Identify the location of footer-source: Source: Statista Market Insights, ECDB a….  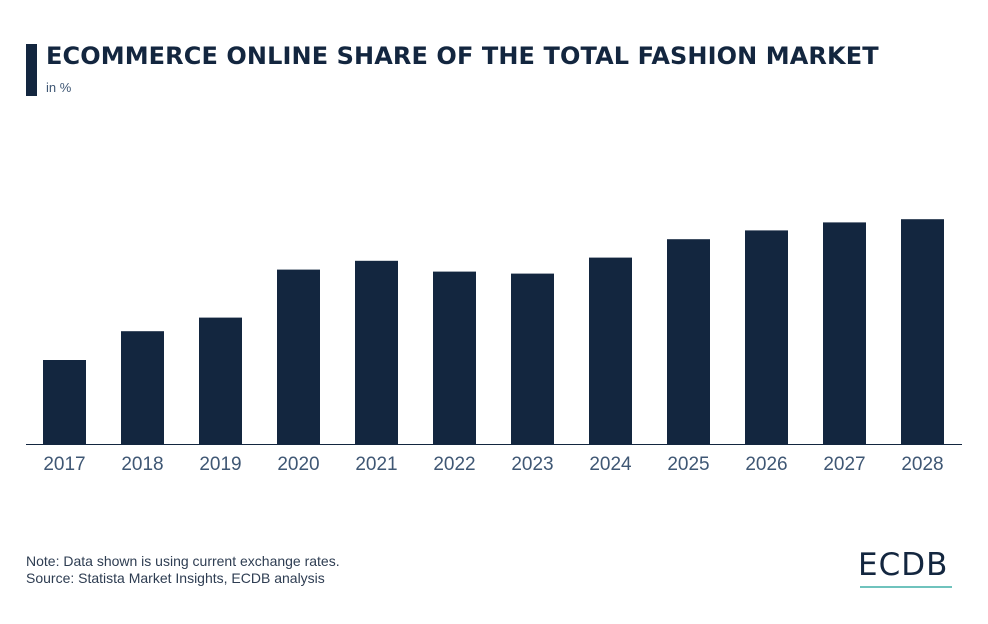
(175, 578).